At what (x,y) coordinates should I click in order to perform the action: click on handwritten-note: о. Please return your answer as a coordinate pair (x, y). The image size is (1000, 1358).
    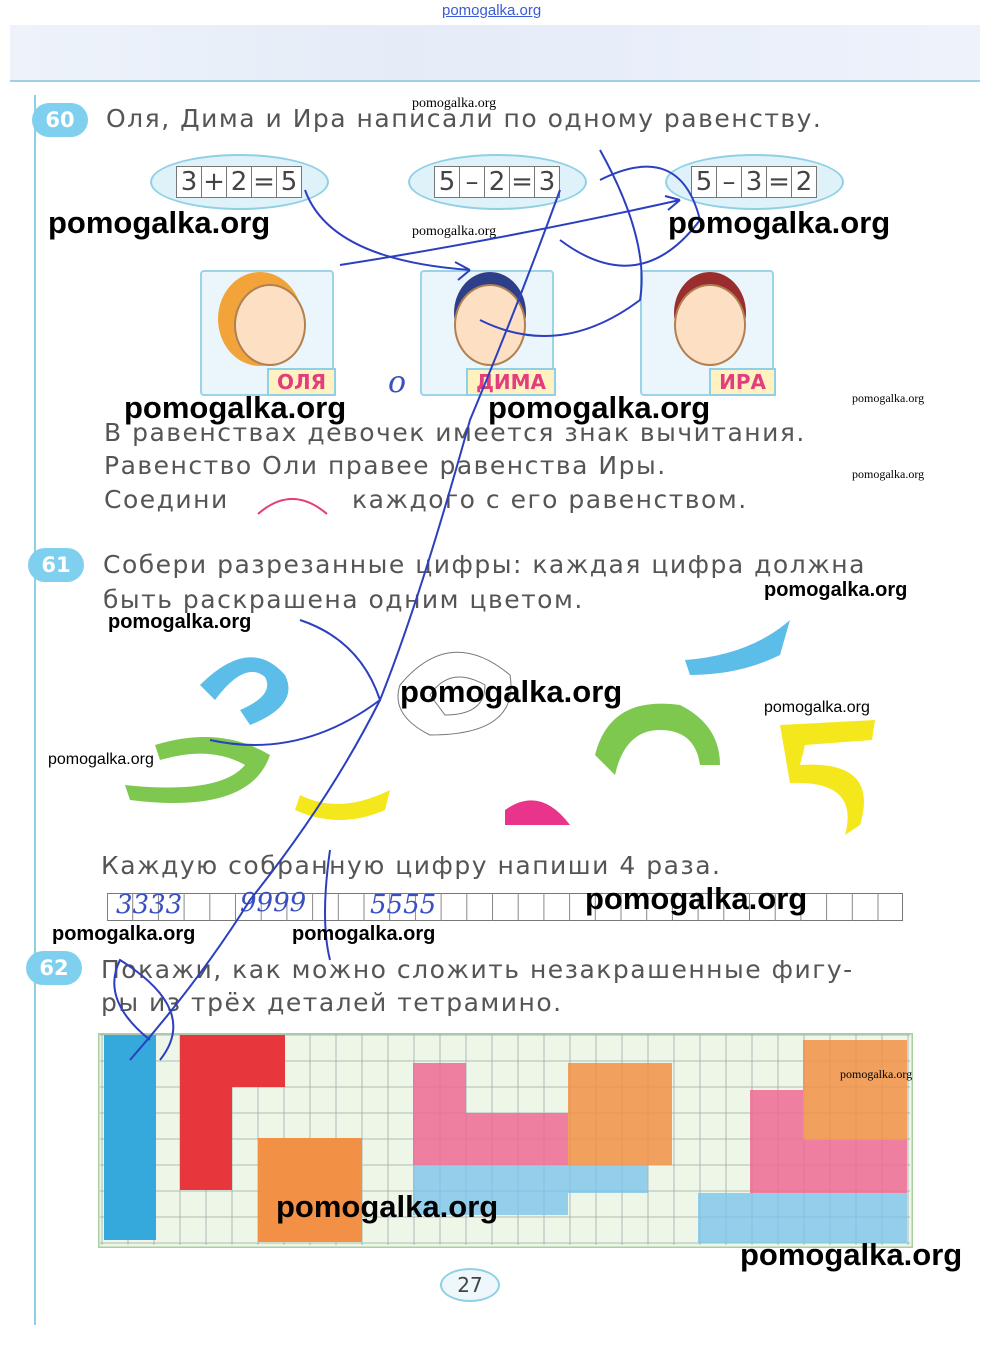
    Looking at the image, I should click on (397, 382).